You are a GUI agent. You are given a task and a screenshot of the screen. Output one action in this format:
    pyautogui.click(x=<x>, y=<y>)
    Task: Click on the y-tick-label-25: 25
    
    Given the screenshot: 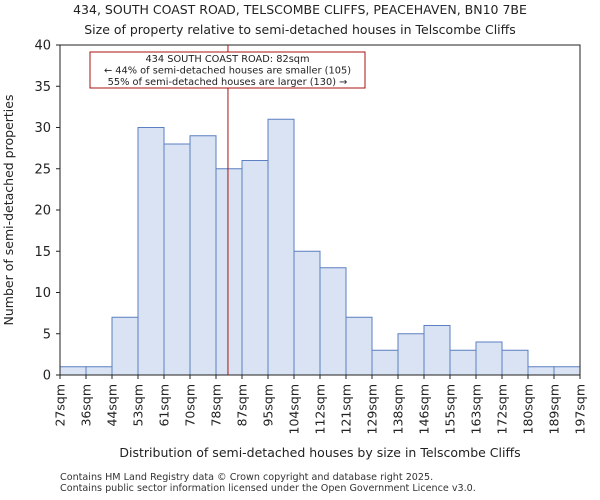 What is the action you would take?
    pyautogui.click(x=42, y=169)
    